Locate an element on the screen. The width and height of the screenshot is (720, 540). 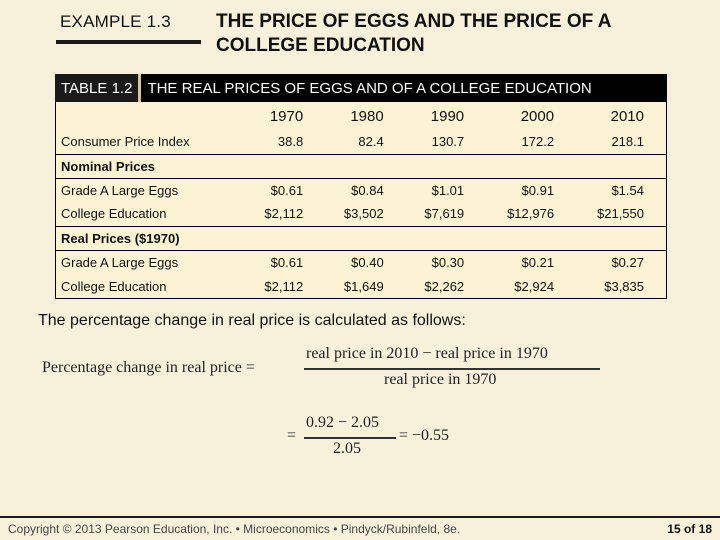
table-cell: $2,262 is located at coordinates (444, 286).